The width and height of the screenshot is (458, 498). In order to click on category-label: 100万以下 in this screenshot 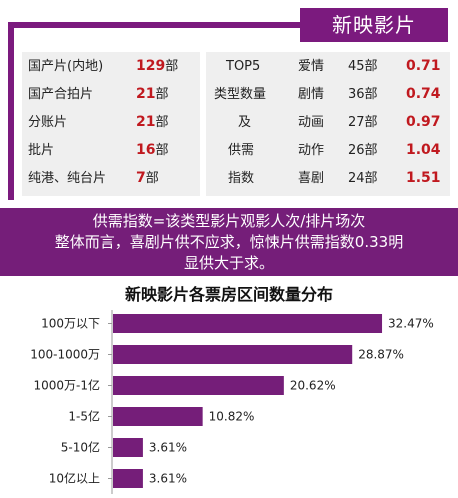, I will do `click(70, 324)`.